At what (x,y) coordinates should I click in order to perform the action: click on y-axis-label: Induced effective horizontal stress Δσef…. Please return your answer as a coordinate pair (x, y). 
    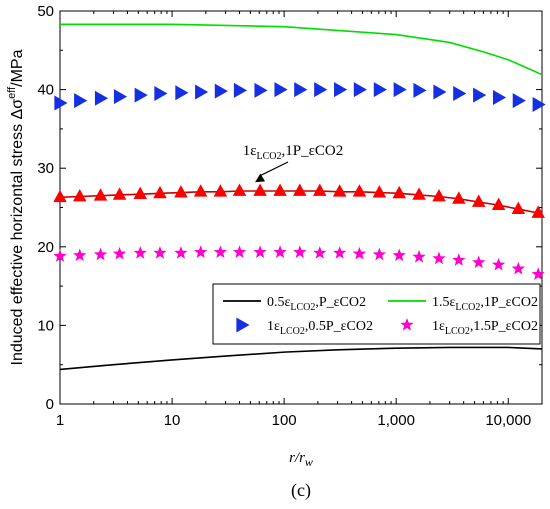
    Looking at the image, I should click on (16, 207).